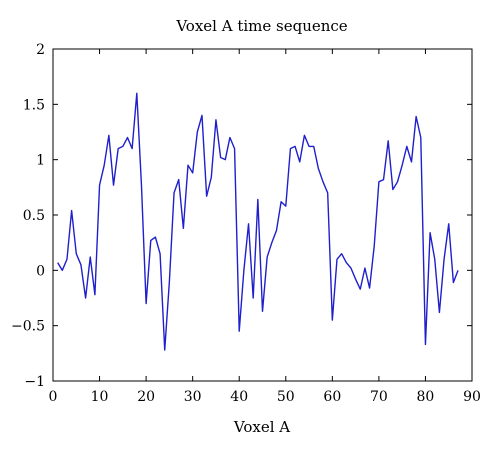  Describe the element at coordinates (40, 271) in the screenshot. I see `y-tick-label: 0` at that location.